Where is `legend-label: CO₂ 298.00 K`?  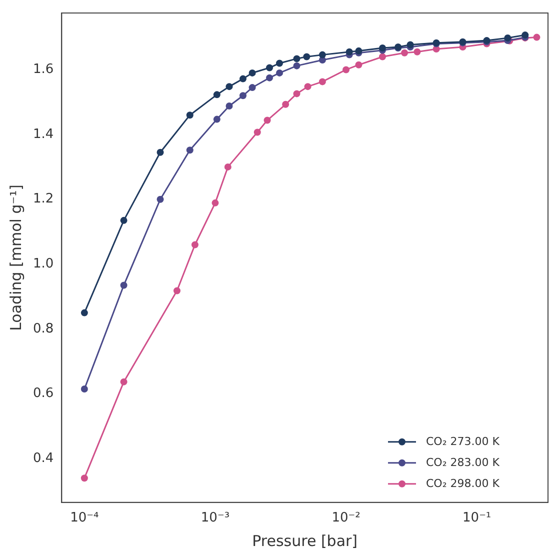 legend-label: CO₂ 298.00 K is located at coordinates (463, 483).